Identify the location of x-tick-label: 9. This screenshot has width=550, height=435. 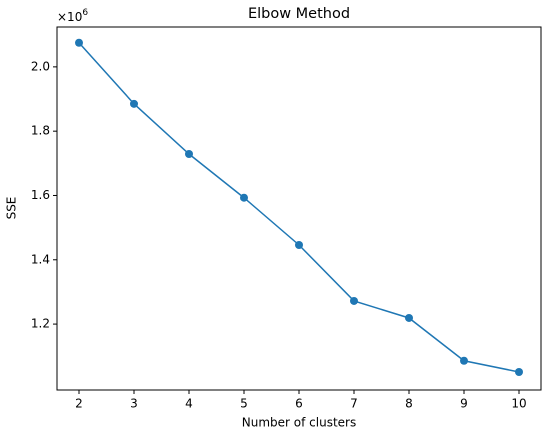
(464, 404).